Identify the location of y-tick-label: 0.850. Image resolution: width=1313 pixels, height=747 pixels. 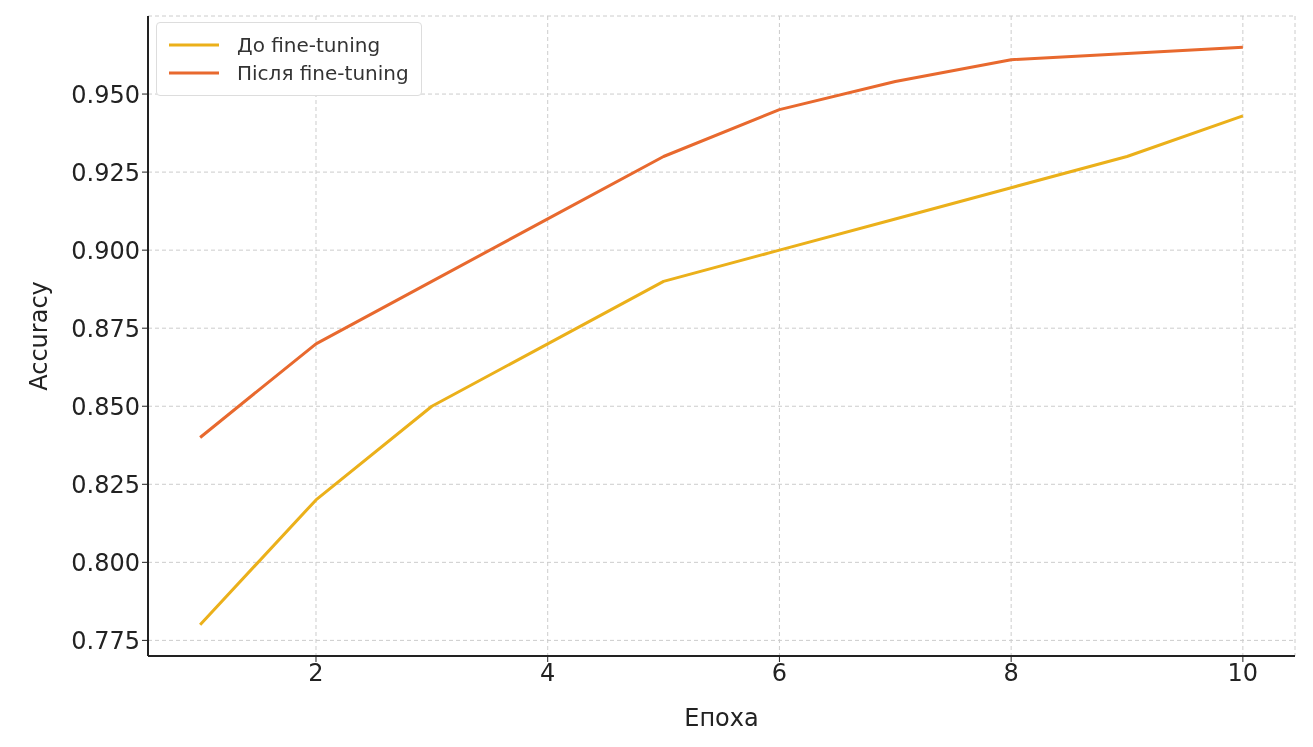
(105, 406).